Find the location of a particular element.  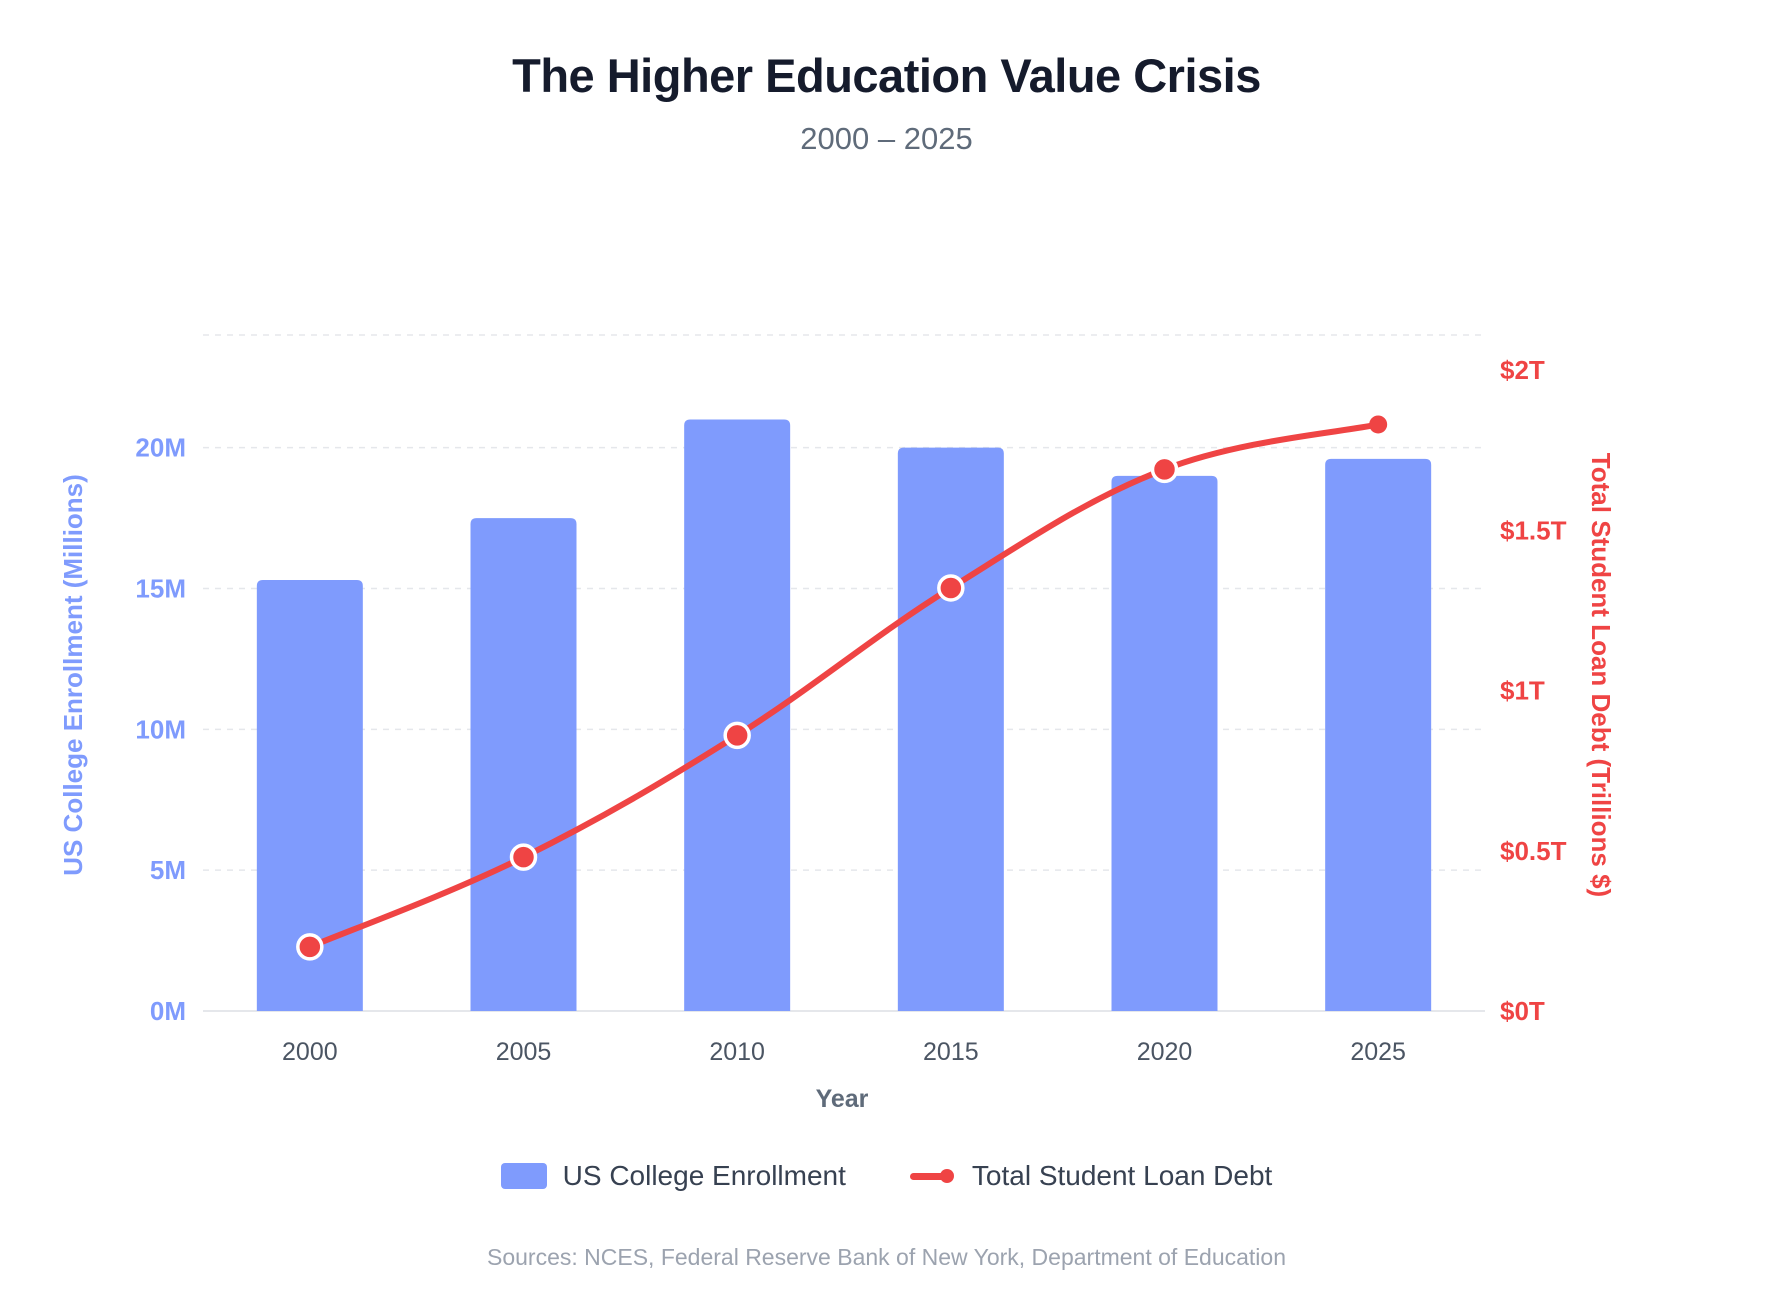

y-left-tick-label: 5M is located at coordinates (168, 870).